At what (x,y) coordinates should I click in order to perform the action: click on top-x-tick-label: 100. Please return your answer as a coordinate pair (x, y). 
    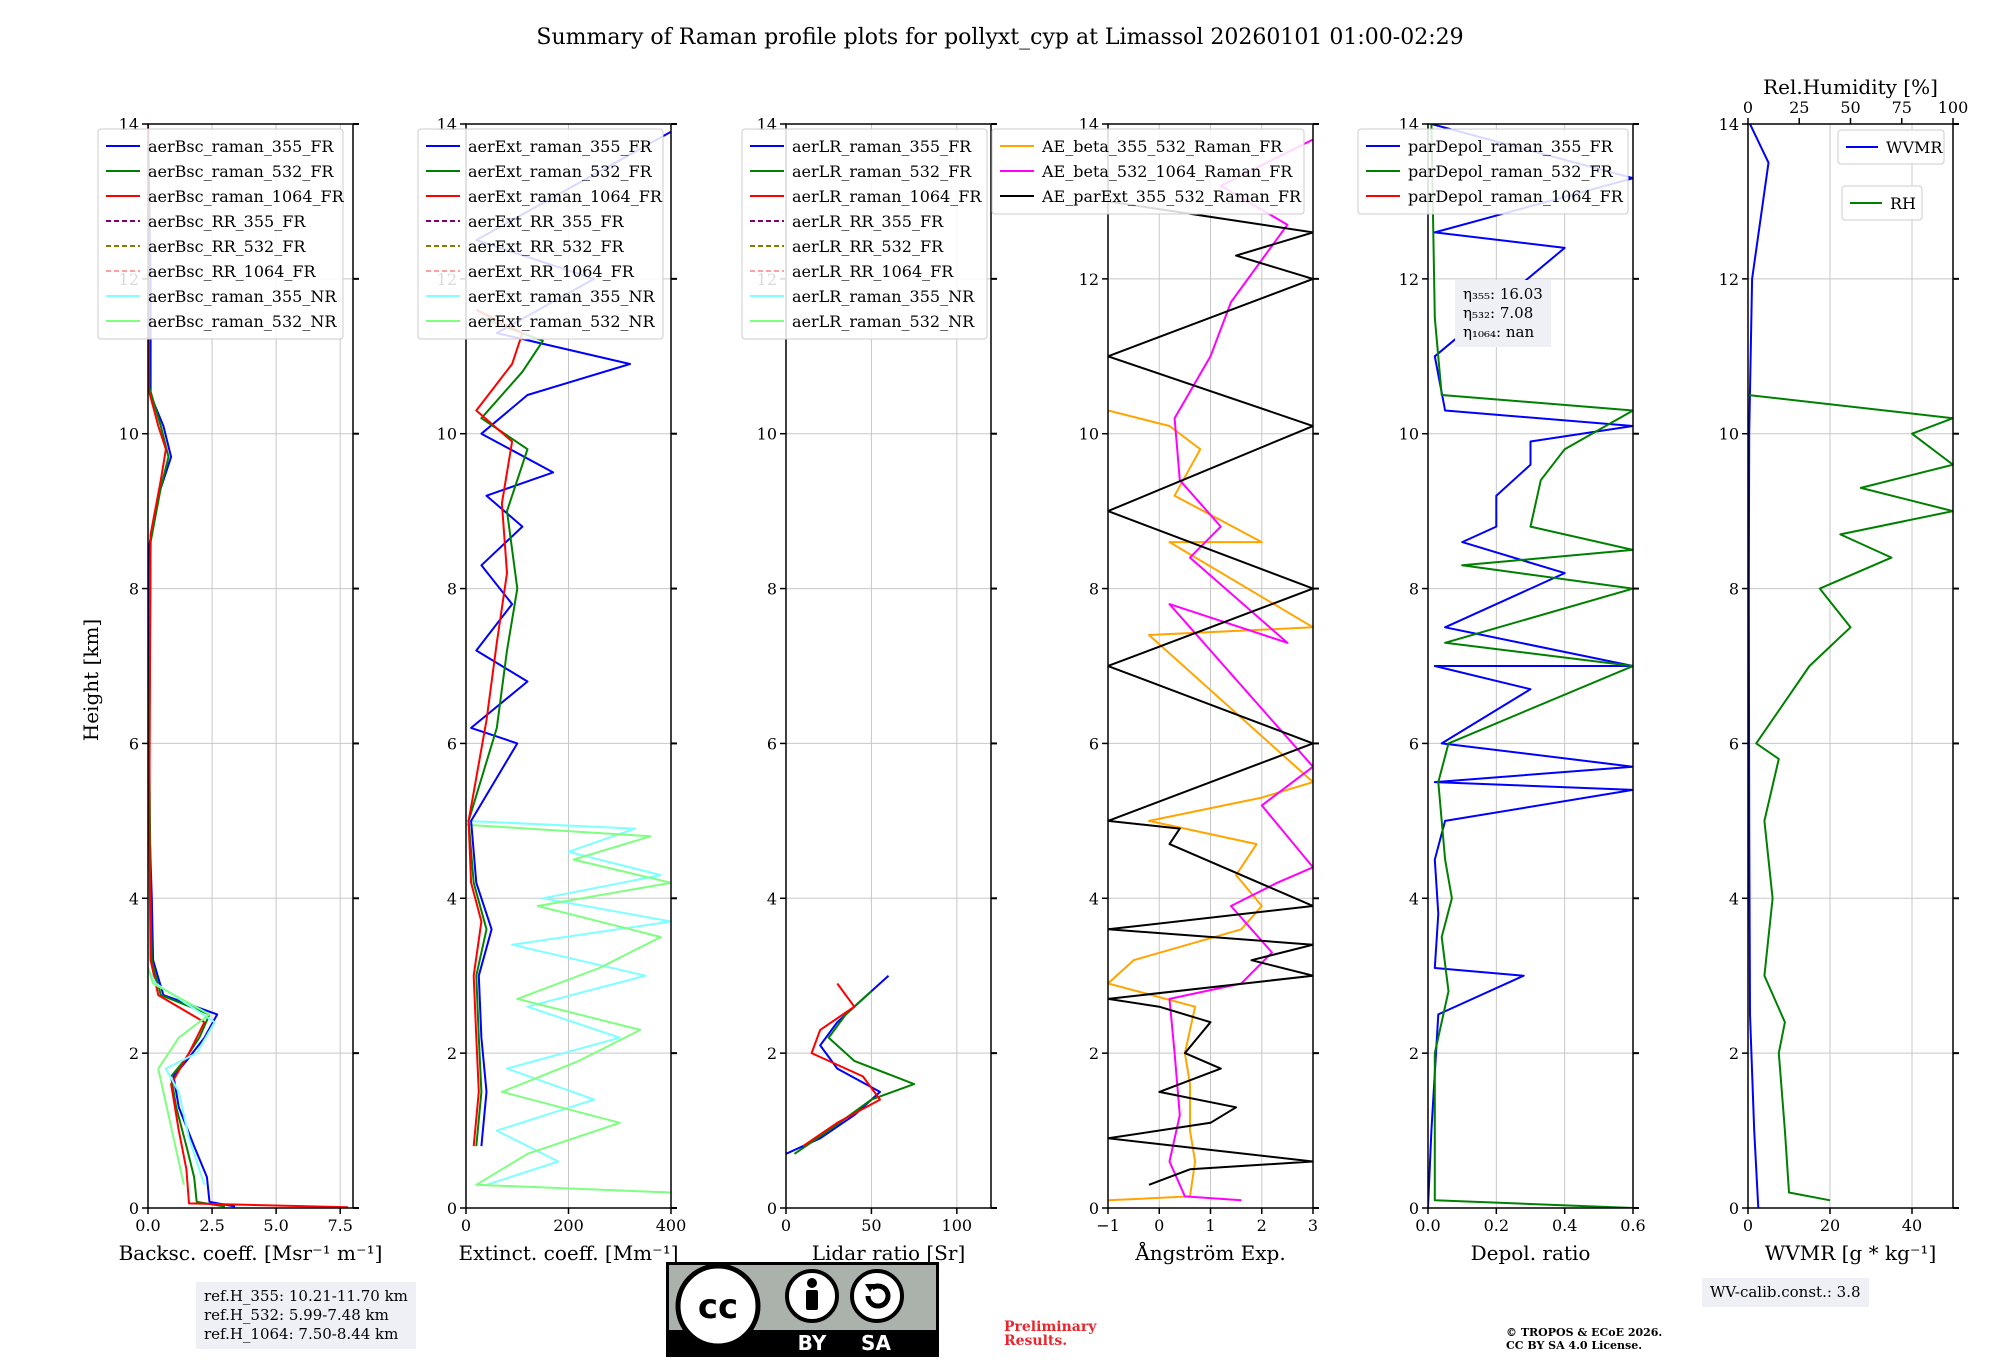
    Looking at the image, I should click on (1953, 107).